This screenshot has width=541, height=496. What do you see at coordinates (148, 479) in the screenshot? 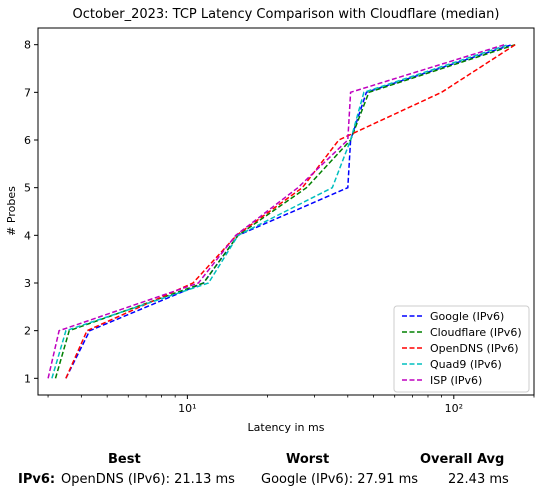
I see `best-value: OpenDNS (IPv6): 21.13 ms` at bounding box center [148, 479].